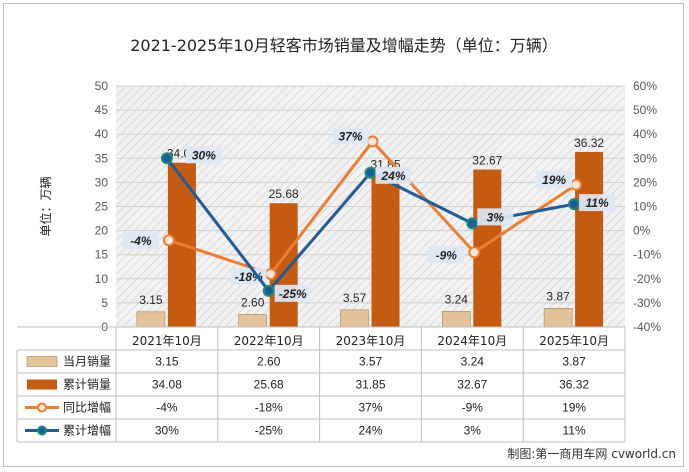 The image size is (689, 472). What do you see at coordinates (253, 302) in the screenshot?
I see `monthly-sales-label: 2.60` at bounding box center [253, 302].